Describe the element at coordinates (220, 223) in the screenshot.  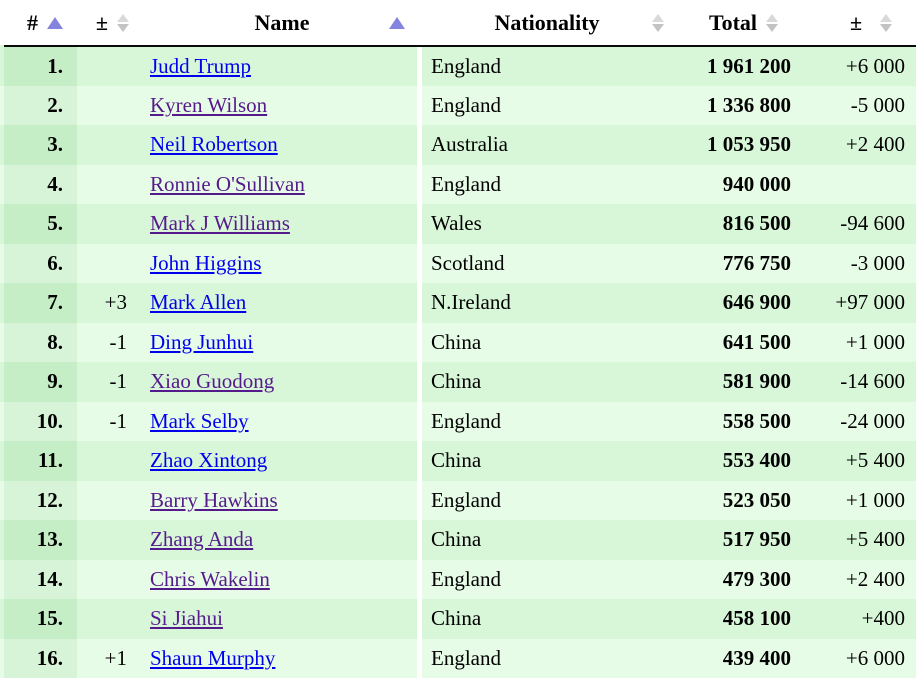
I see `player-link: Mark J Williams` at that location.